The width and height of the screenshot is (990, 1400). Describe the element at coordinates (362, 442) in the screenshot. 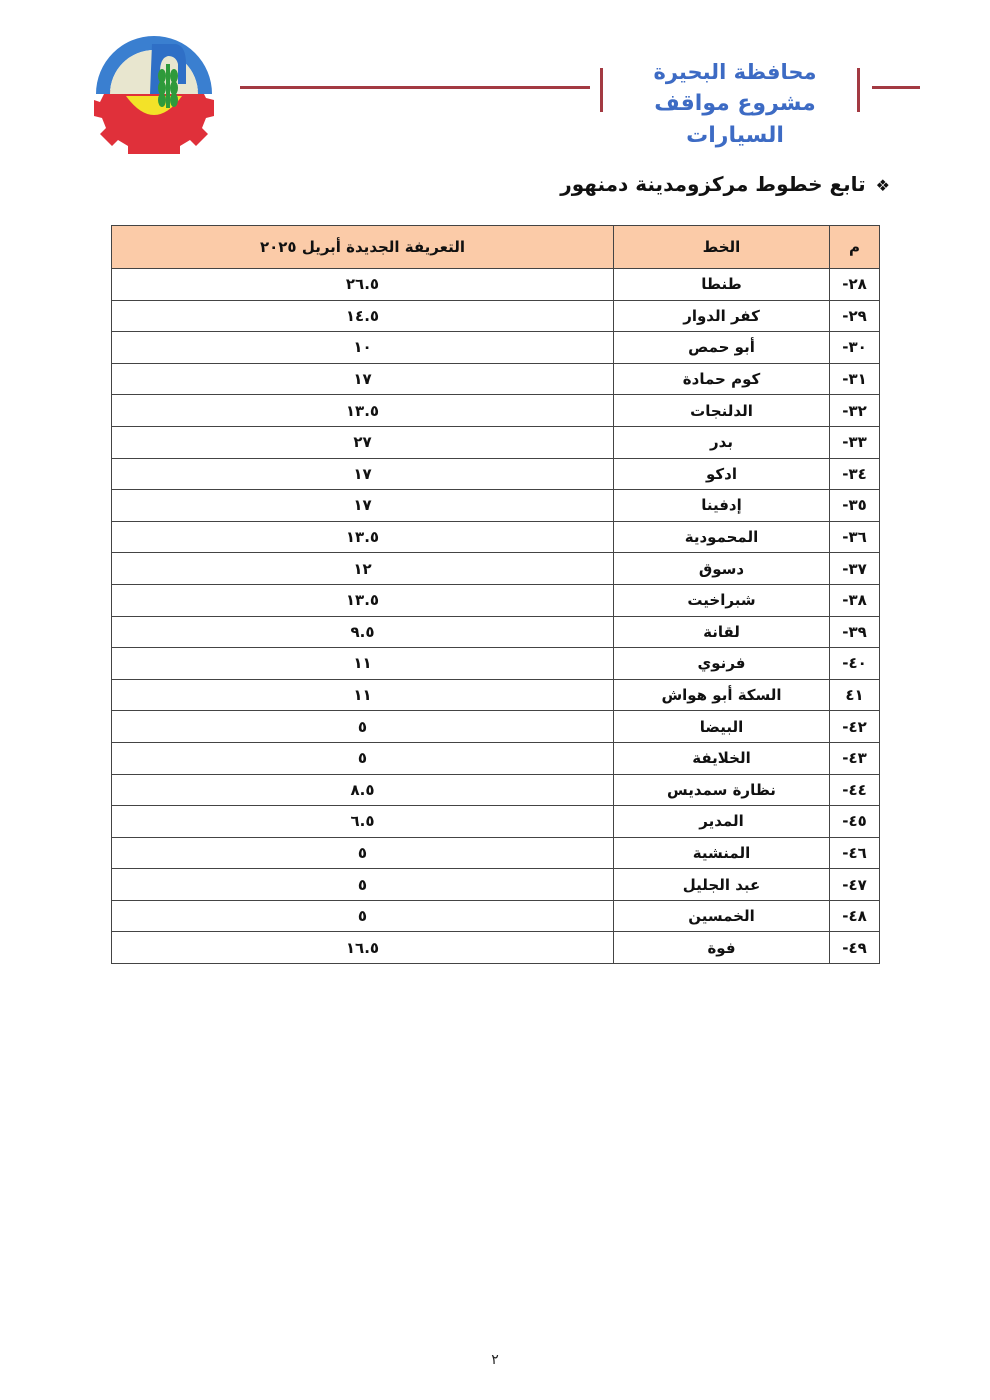

I see `cell-tariff: ٢٧` at that location.